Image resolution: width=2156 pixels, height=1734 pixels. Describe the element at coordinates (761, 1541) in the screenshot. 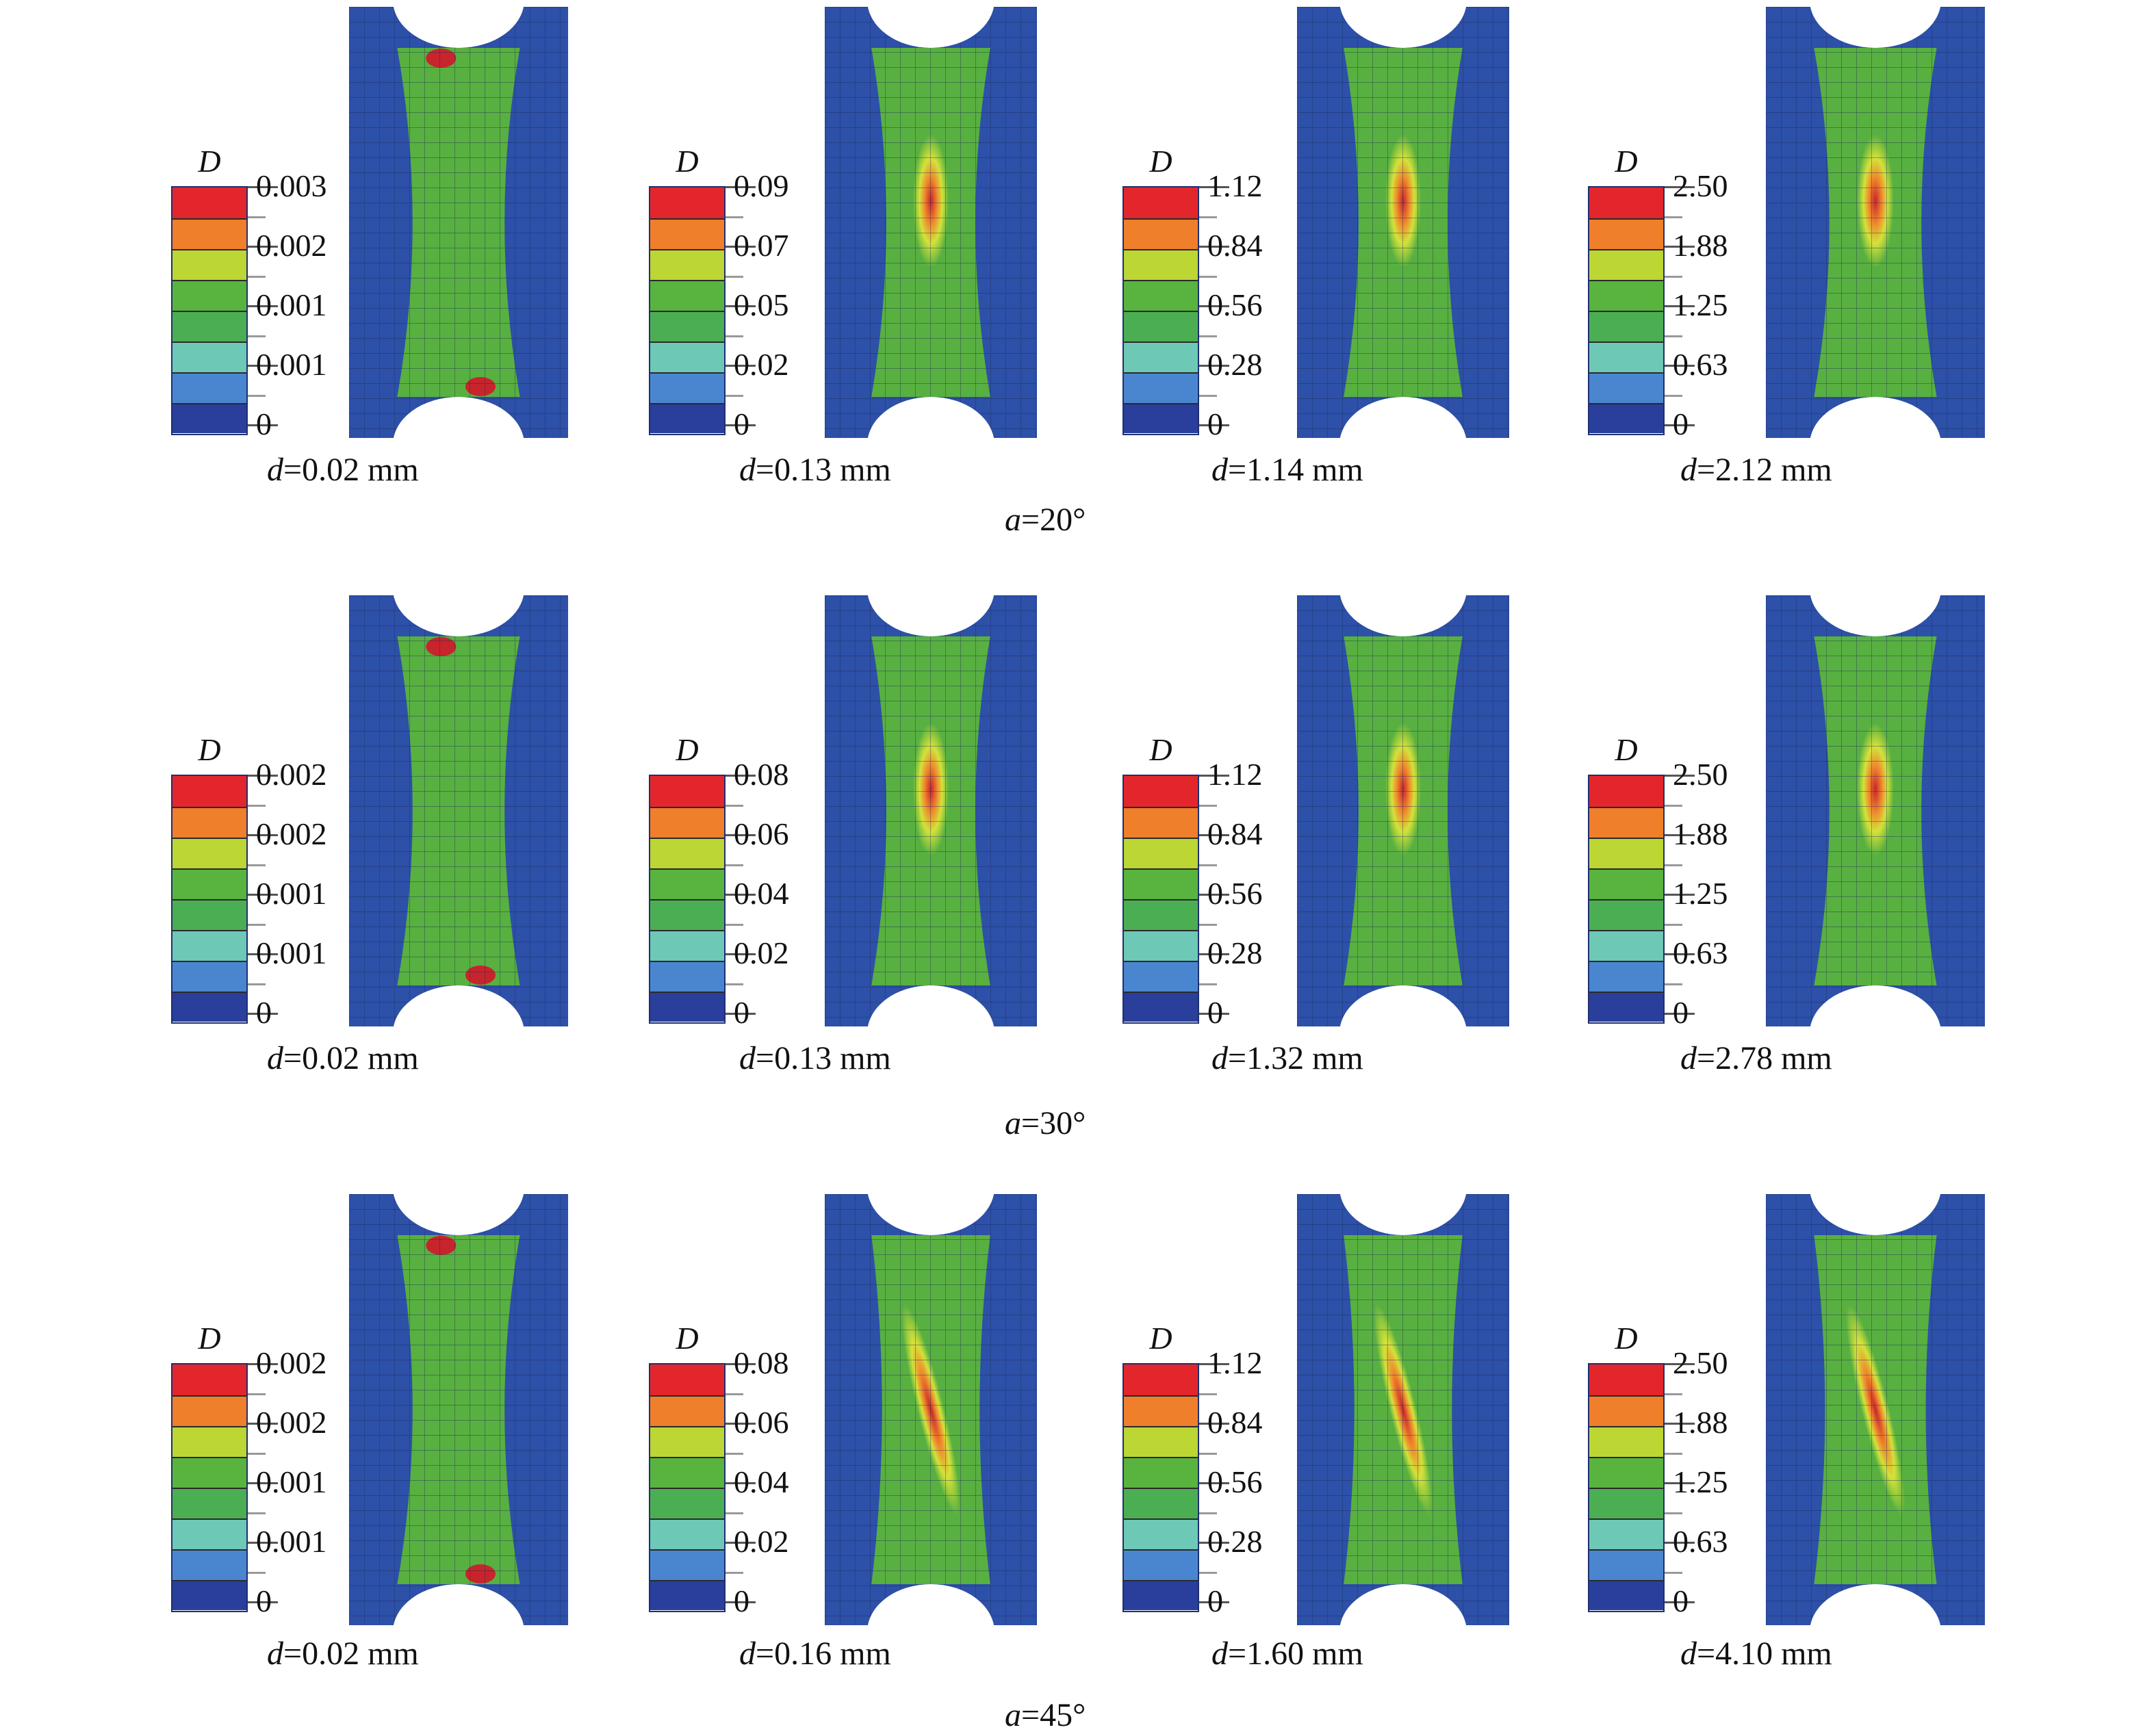

I see `legend-value: 0.02` at that location.